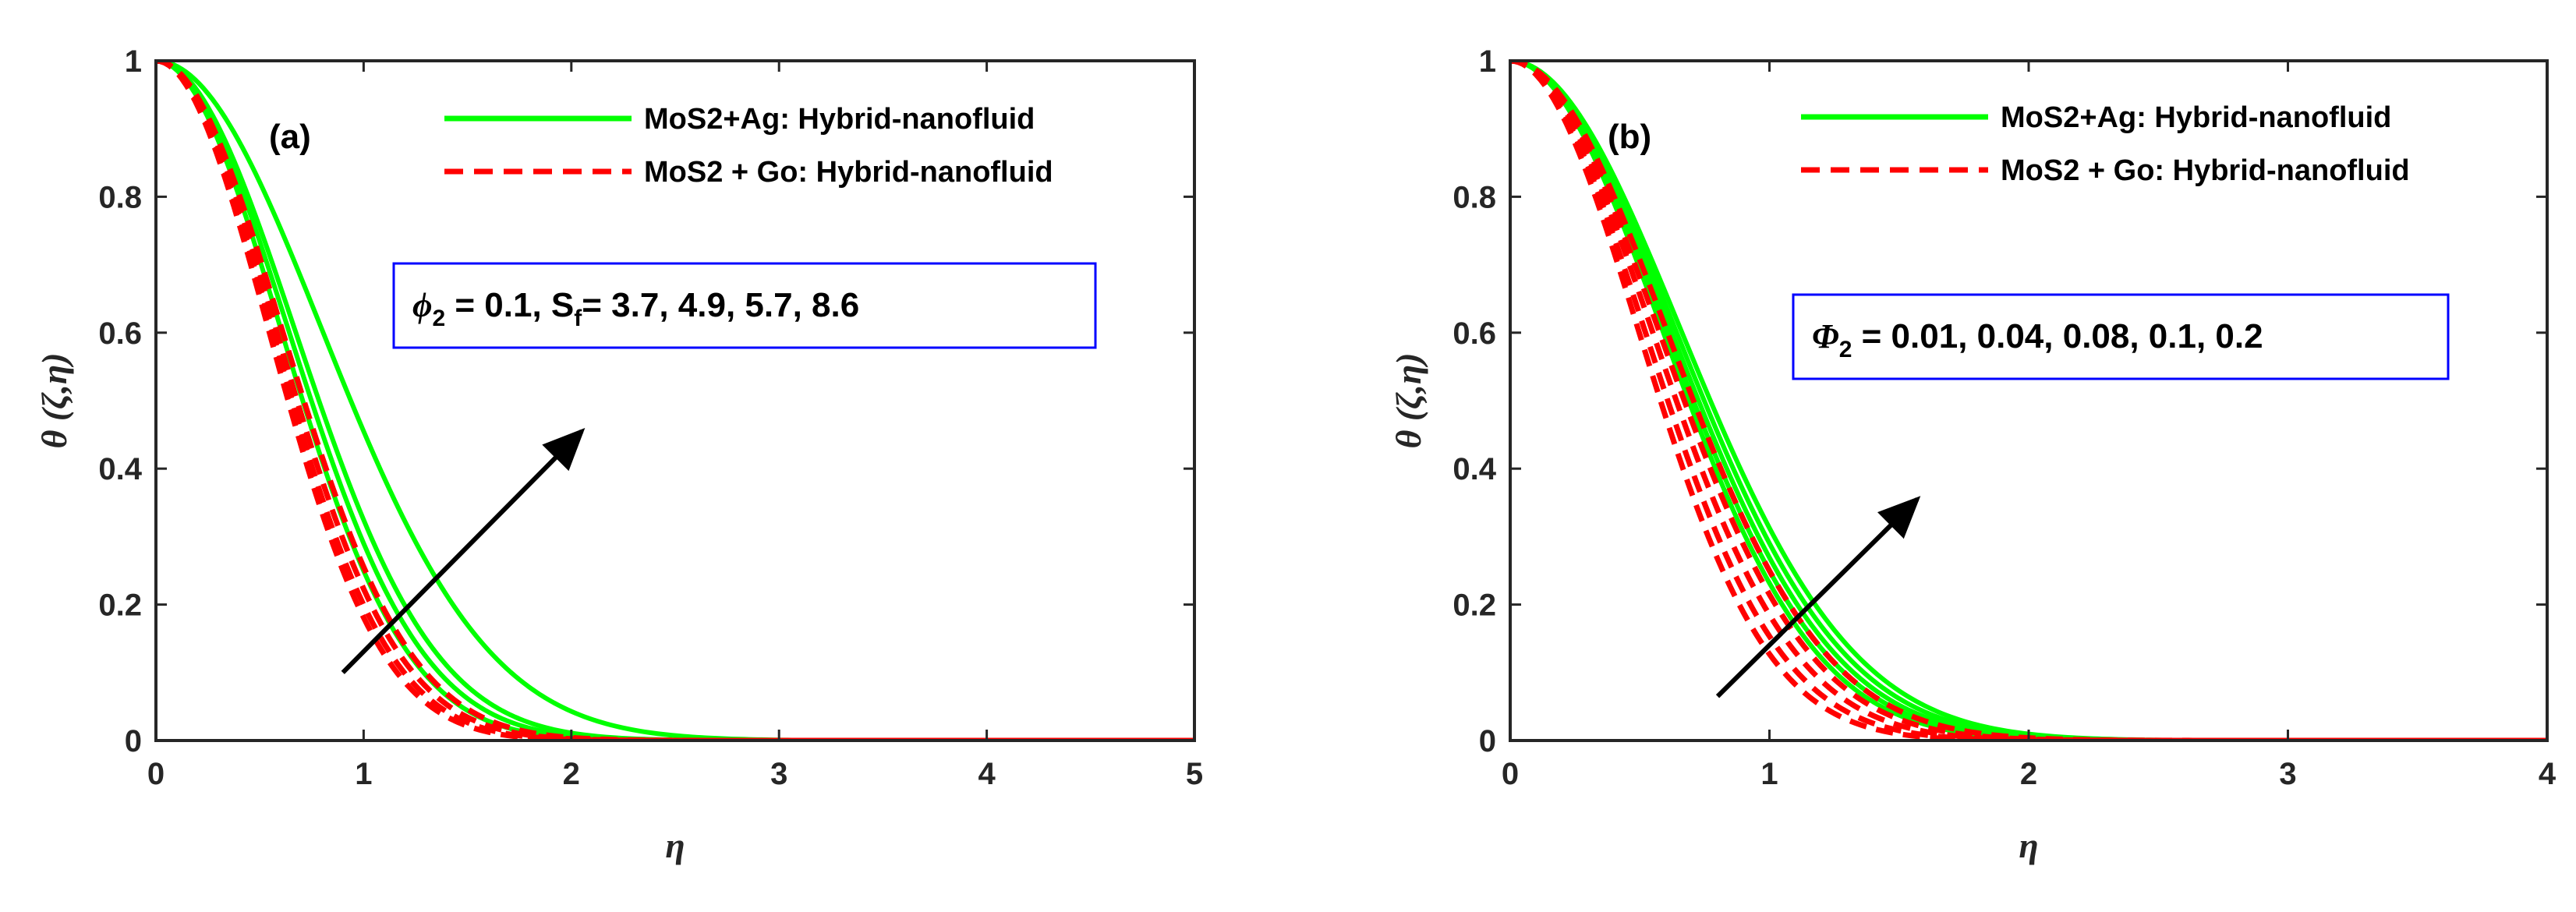 The height and width of the screenshot is (912, 2576). I want to click on annotation-symbol: Φ, so click(1825, 336).